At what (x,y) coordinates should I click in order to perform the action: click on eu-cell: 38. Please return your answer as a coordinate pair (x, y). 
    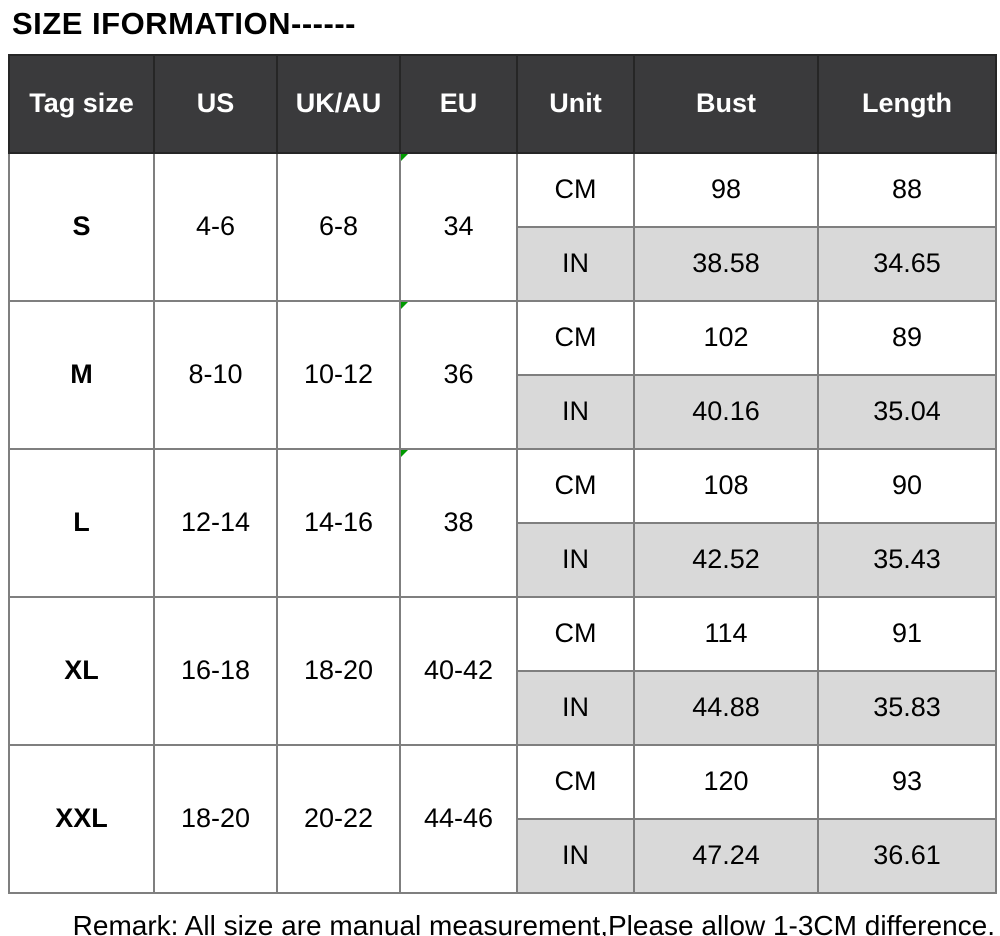
    Looking at the image, I should click on (458, 522).